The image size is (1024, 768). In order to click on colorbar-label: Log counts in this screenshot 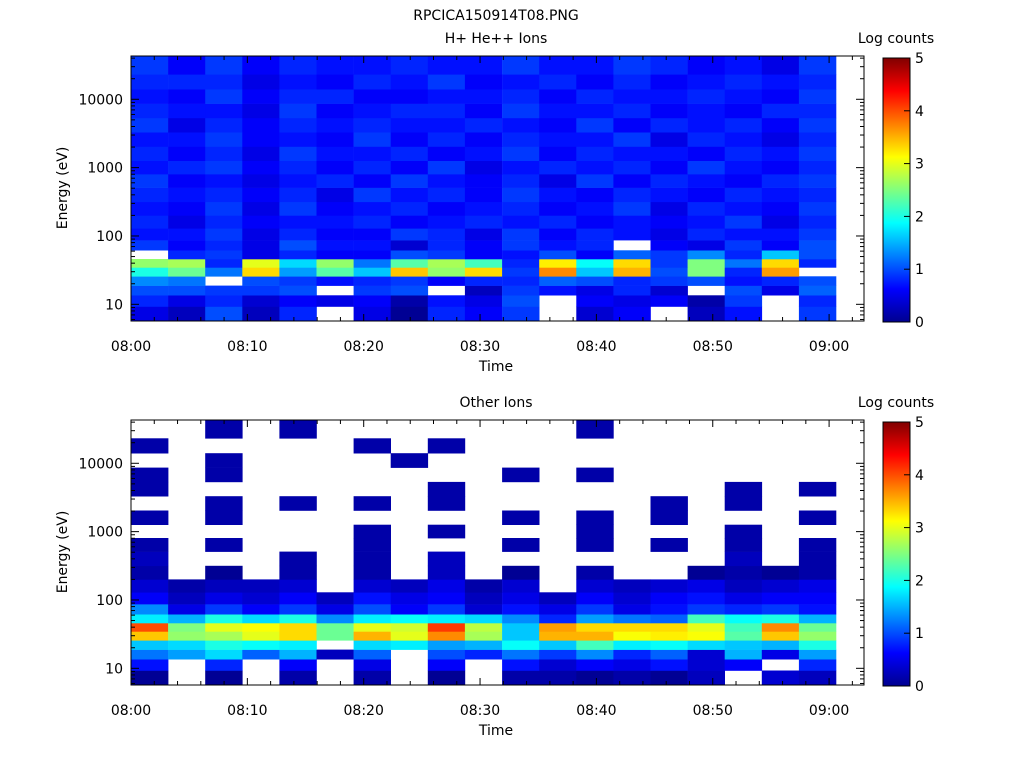, I will do `click(896, 403)`.